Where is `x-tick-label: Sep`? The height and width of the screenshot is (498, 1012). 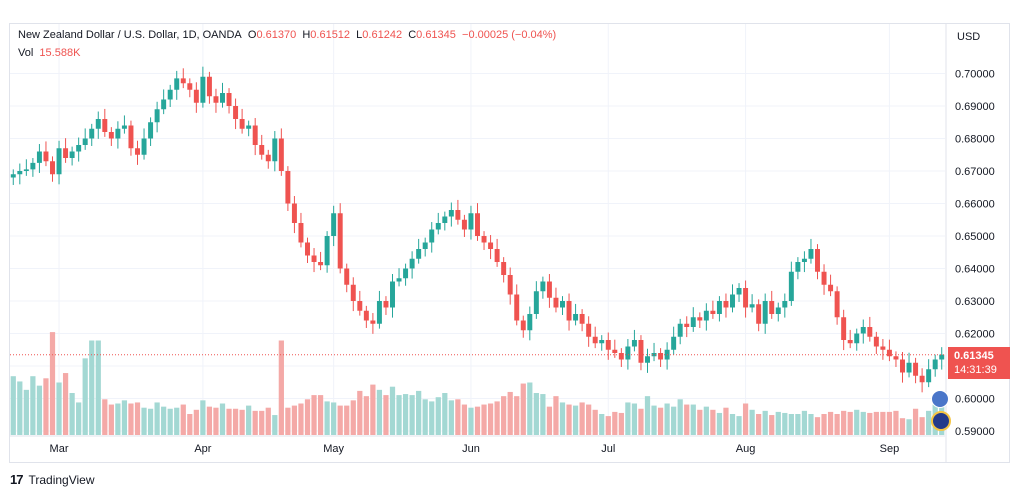
x-tick-label: Sep is located at coordinates (890, 449).